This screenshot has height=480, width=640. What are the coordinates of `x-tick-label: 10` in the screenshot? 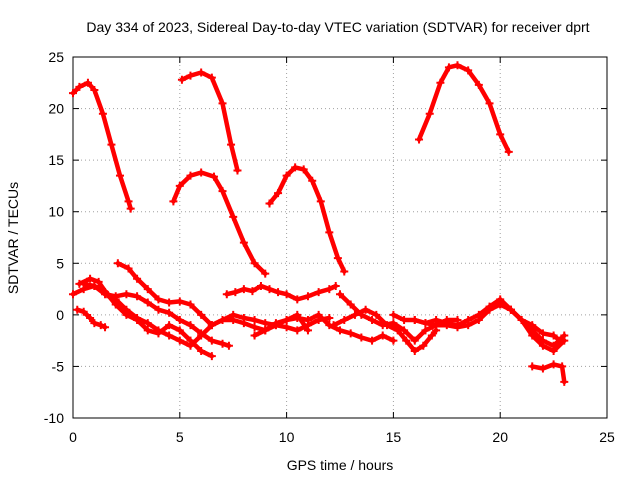 It's located at (287, 437).